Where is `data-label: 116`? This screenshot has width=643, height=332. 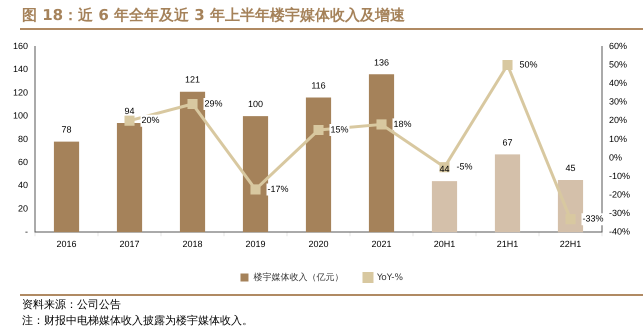
data-label: 116 is located at coordinates (318, 85).